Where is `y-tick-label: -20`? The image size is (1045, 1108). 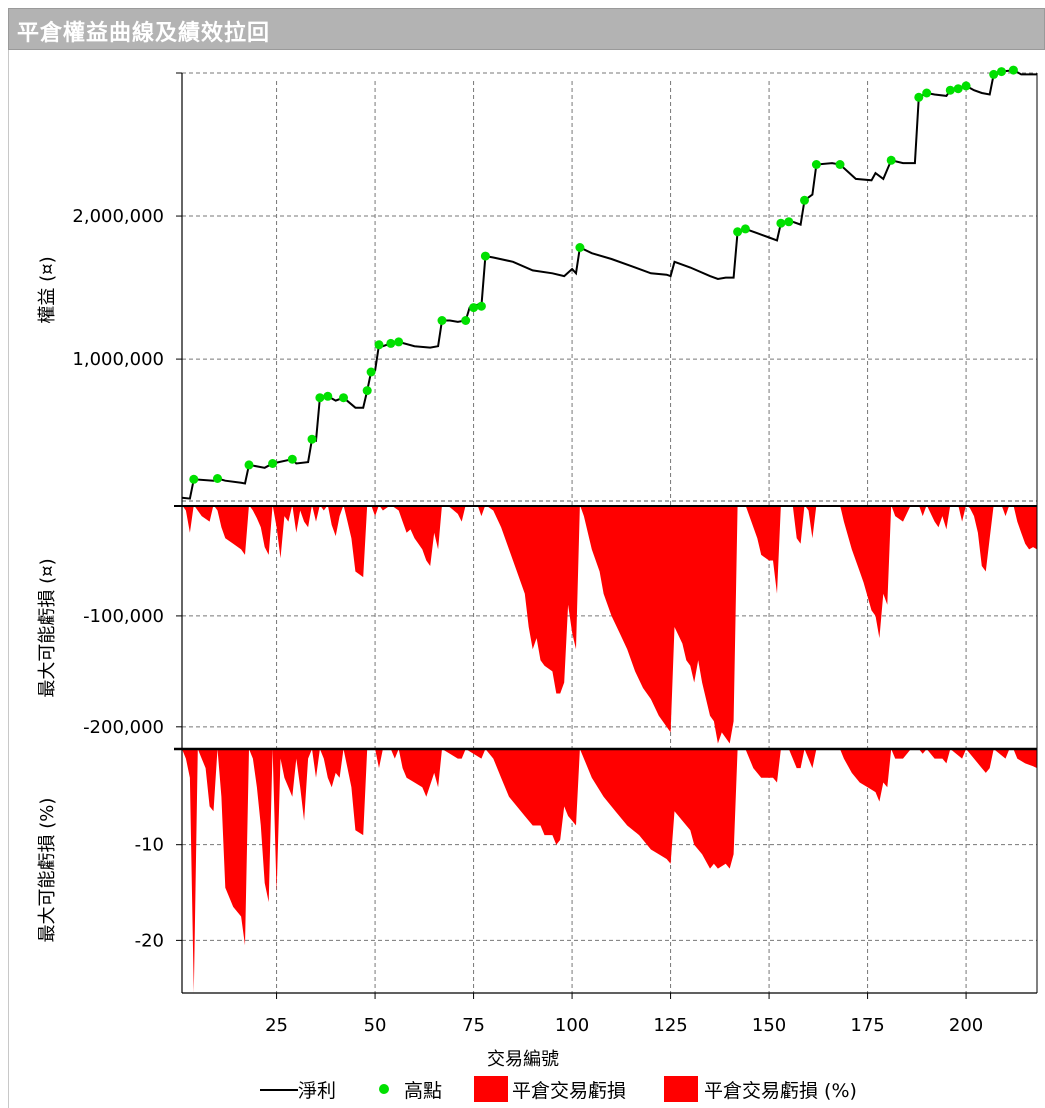 y-tick-label: -20 is located at coordinates (149, 940).